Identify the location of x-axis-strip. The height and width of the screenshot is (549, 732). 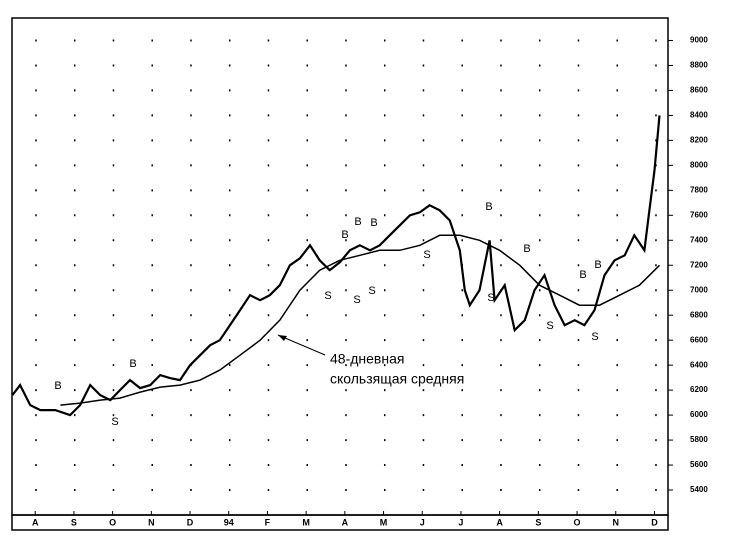
(340, 522).